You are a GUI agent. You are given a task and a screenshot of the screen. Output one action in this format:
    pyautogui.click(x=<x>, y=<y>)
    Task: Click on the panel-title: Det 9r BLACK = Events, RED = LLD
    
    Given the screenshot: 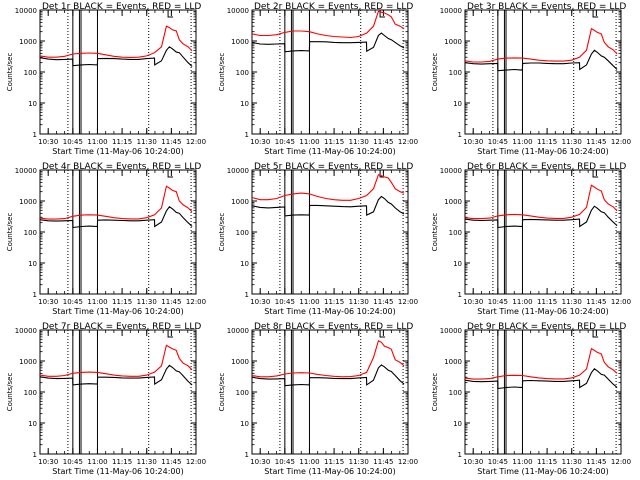 What is the action you would take?
    pyautogui.click(x=546, y=327)
    